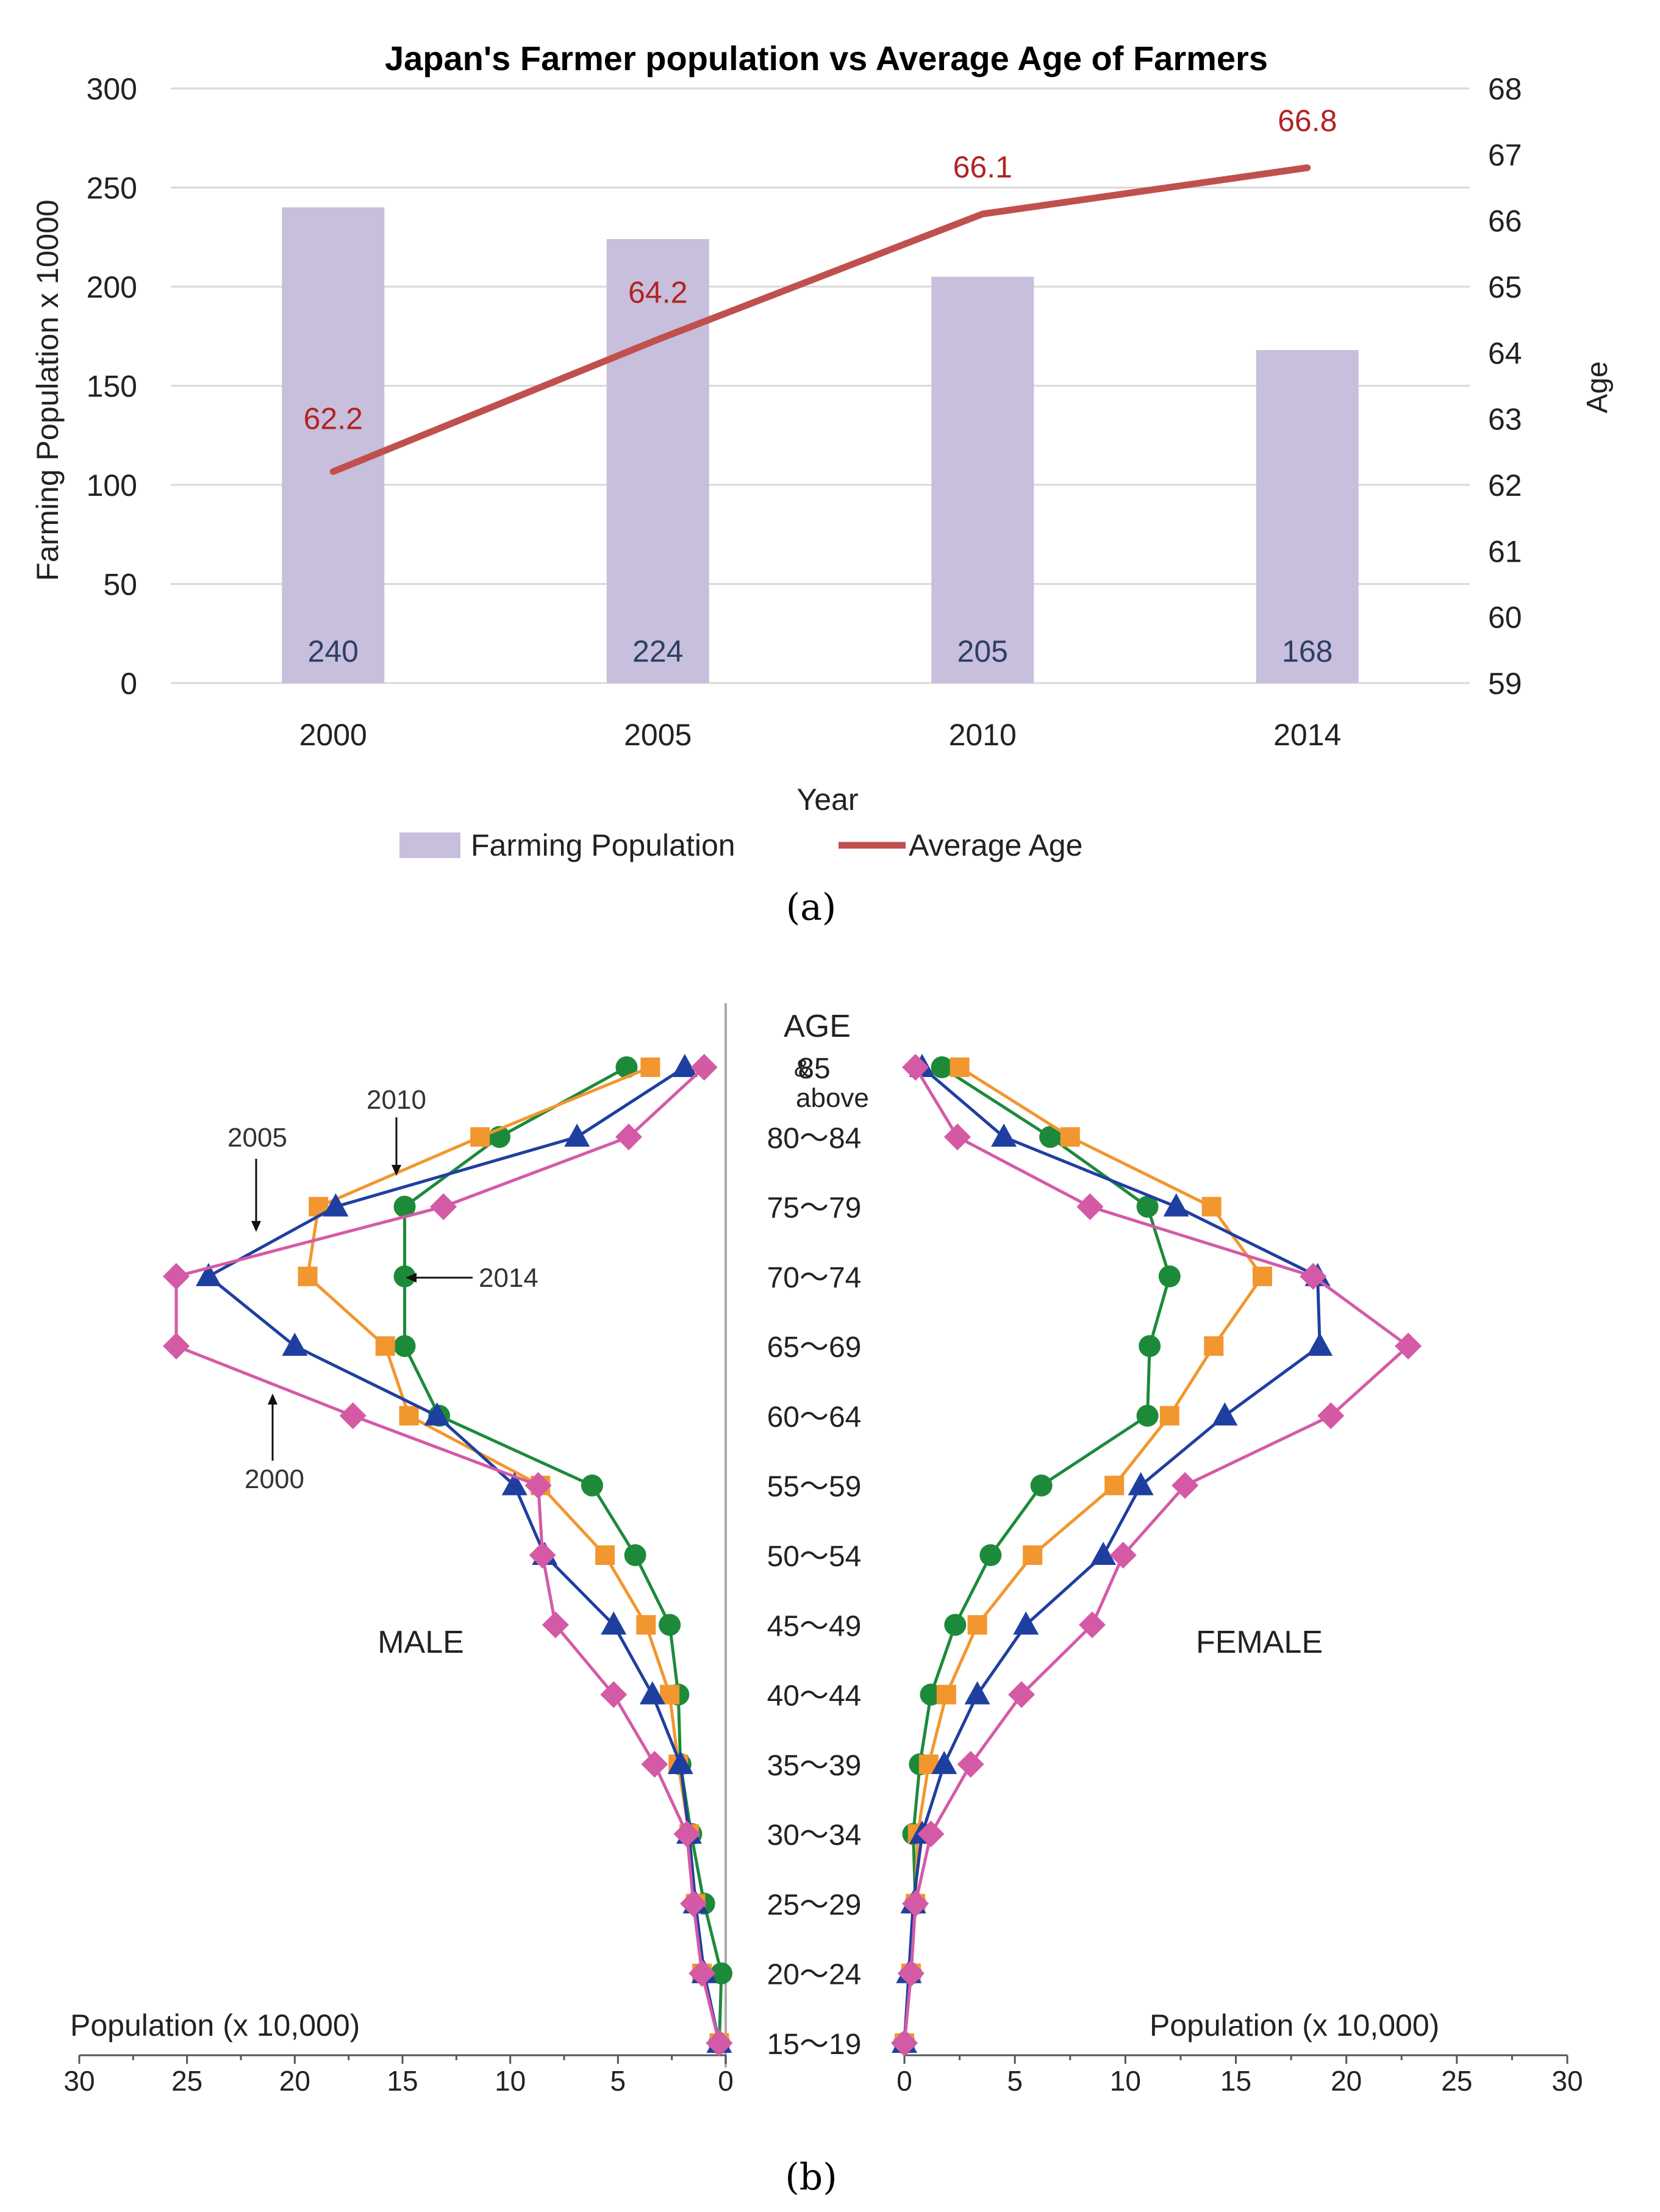 This screenshot has height=2212, width=1660. What do you see at coordinates (983, 167) in the screenshot?
I see `age-value-label: 66.1` at bounding box center [983, 167].